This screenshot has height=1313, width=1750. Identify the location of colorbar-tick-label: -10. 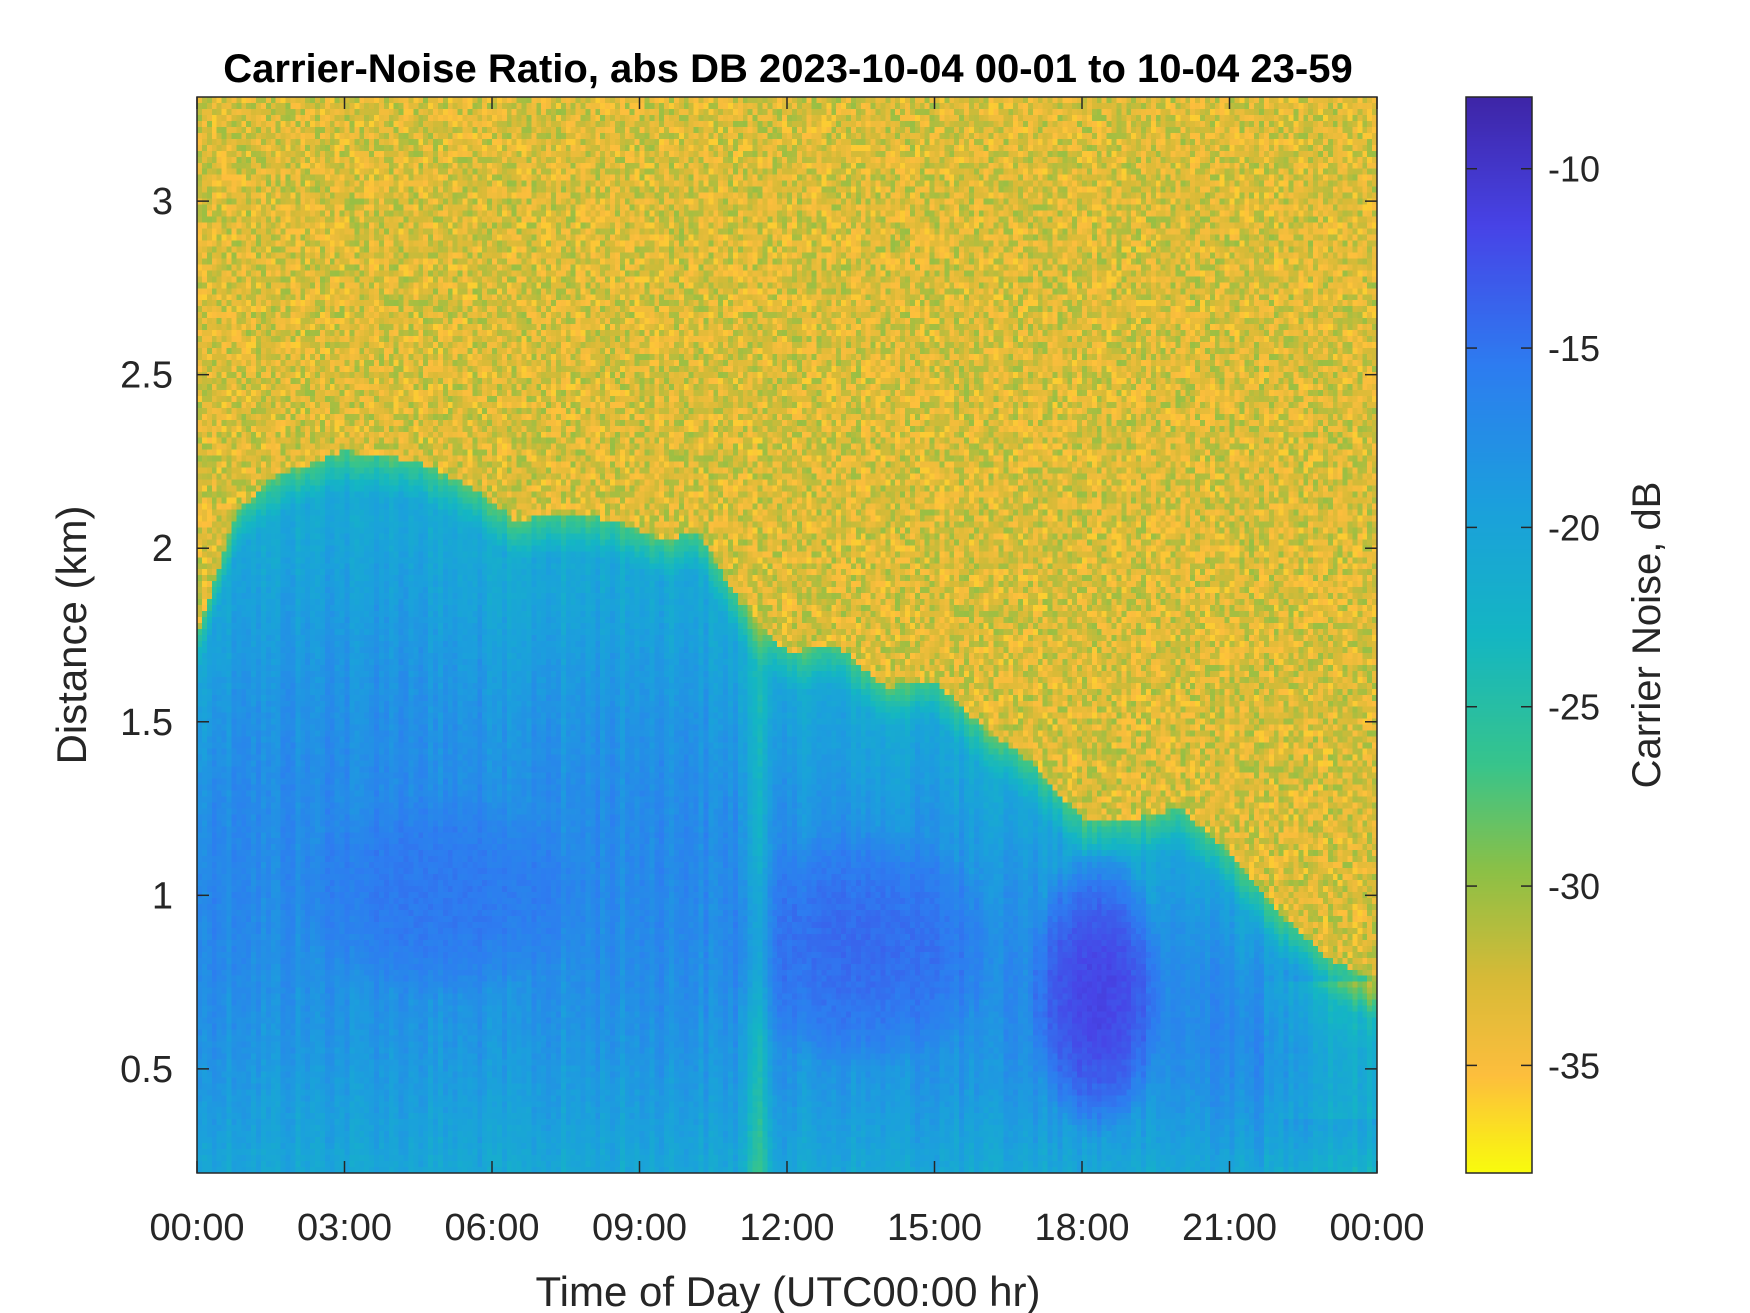
(1574, 169).